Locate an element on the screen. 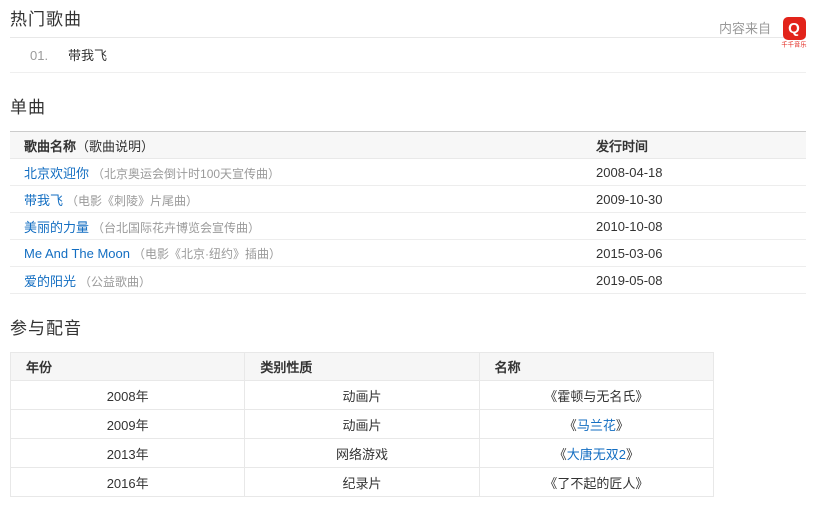 Image resolution: width=816 pixels, height=511 pixels. table-row: 爱的阳光 （公益歌曲） 2019-05-08 is located at coordinates (408, 280).